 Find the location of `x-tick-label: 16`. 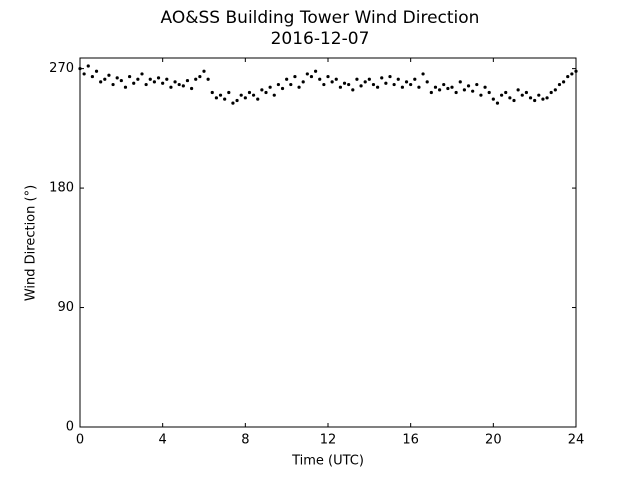

x-tick-label: 16 is located at coordinates (410, 440).